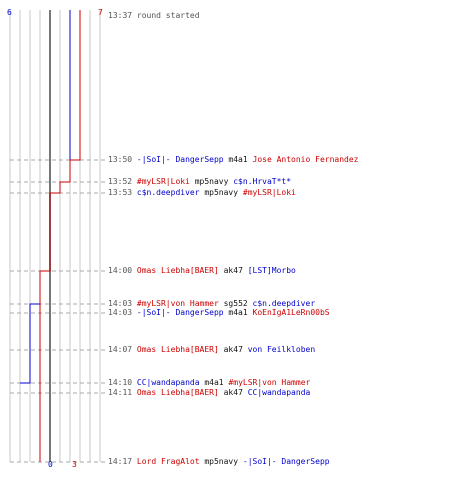 Image resolution: width=450 pixels, height=500 pixels. What do you see at coordinates (74, 464) in the screenshot?
I see `red-score-end: 3` at bounding box center [74, 464].